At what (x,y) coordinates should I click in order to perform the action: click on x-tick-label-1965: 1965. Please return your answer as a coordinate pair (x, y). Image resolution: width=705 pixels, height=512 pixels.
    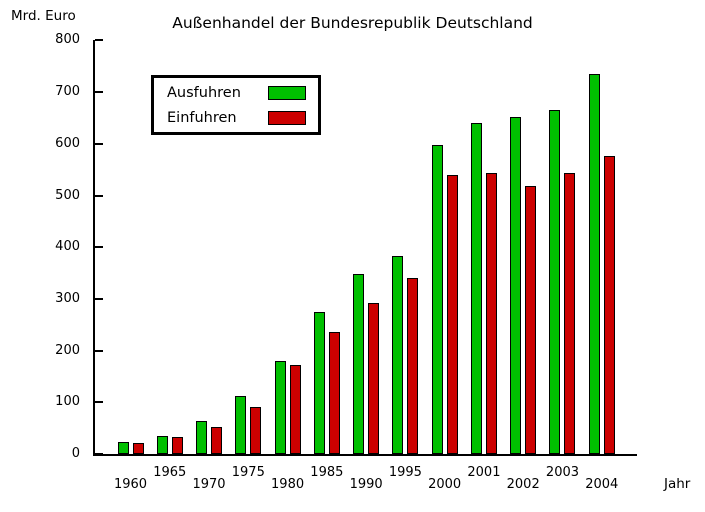
    Looking at the image, I should click on (170, 472).